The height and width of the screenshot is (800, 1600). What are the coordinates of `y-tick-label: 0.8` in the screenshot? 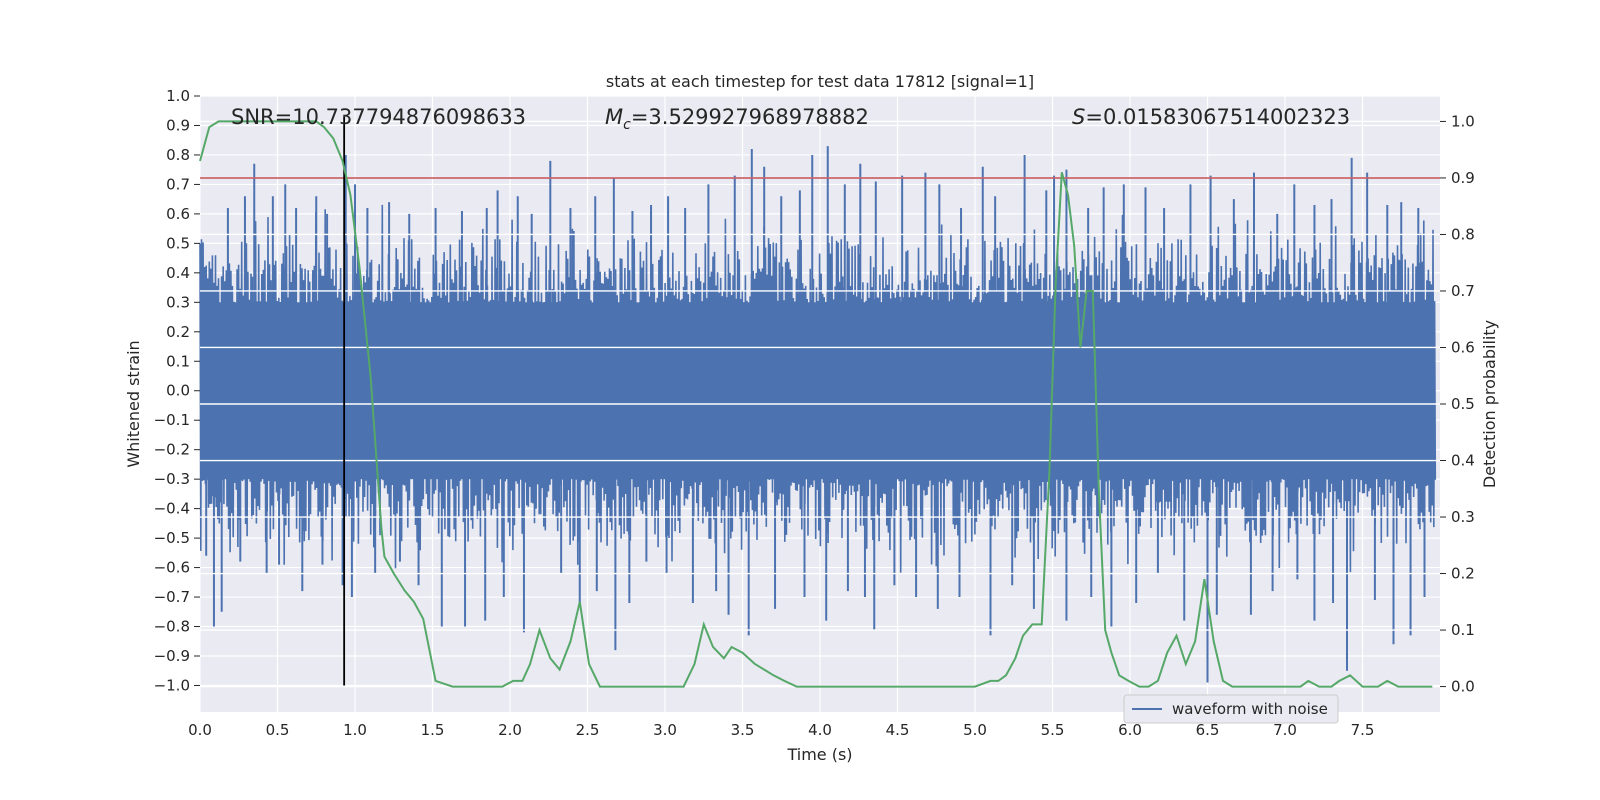 It's located at (178, 155).